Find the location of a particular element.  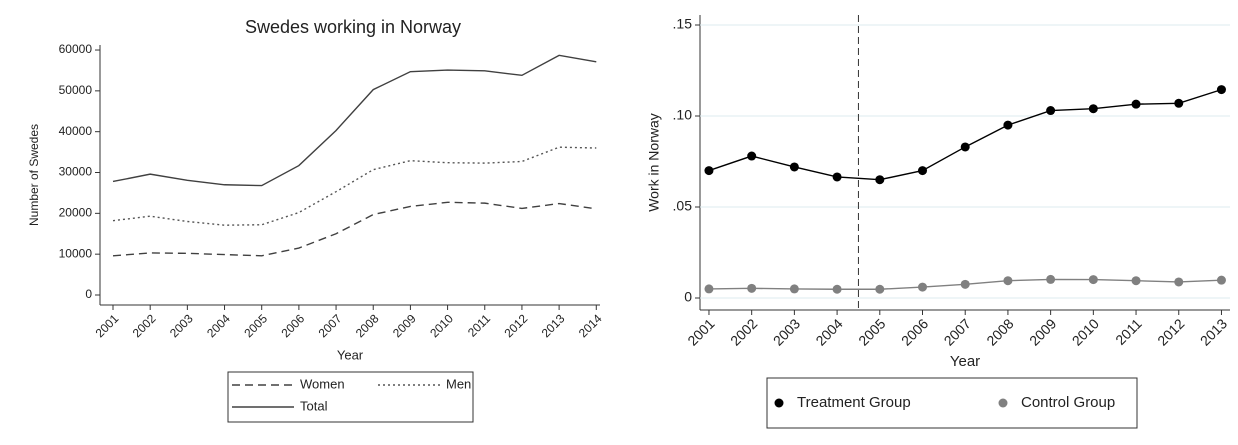

y-tick-label: 20000 is located at coordinates (76, 213).